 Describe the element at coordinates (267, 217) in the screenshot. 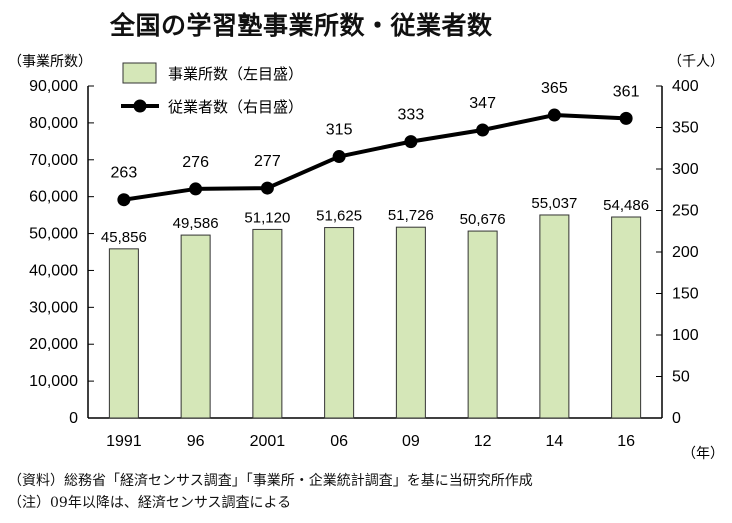

I see `bar-value-label: 51,120` at that location.